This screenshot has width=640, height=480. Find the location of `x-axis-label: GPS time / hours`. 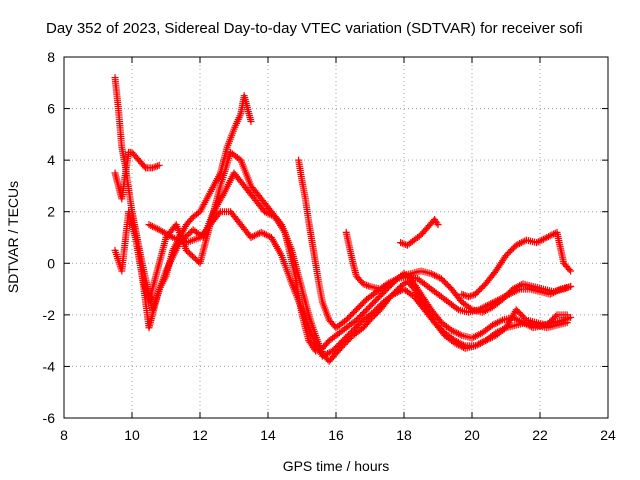

x-axis-label: GPS time / hours is located at coordinates (336, 466).